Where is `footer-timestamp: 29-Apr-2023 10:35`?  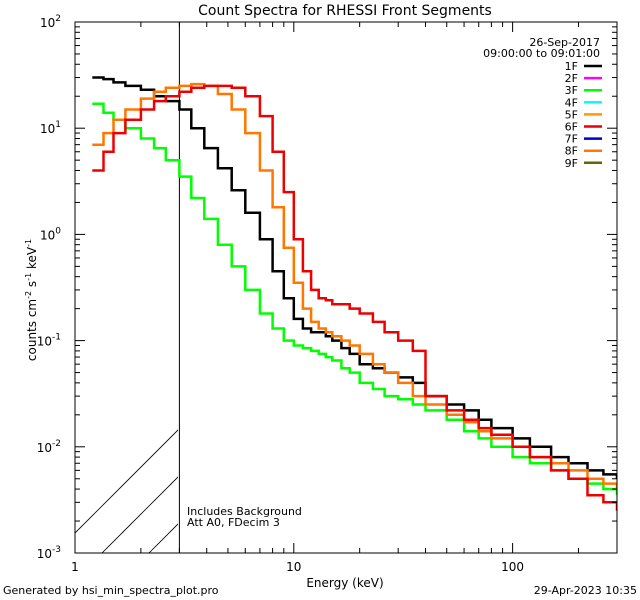
footer-timestamp: 29-Apr-2023 10:35 is located at coordinates (585, 590).